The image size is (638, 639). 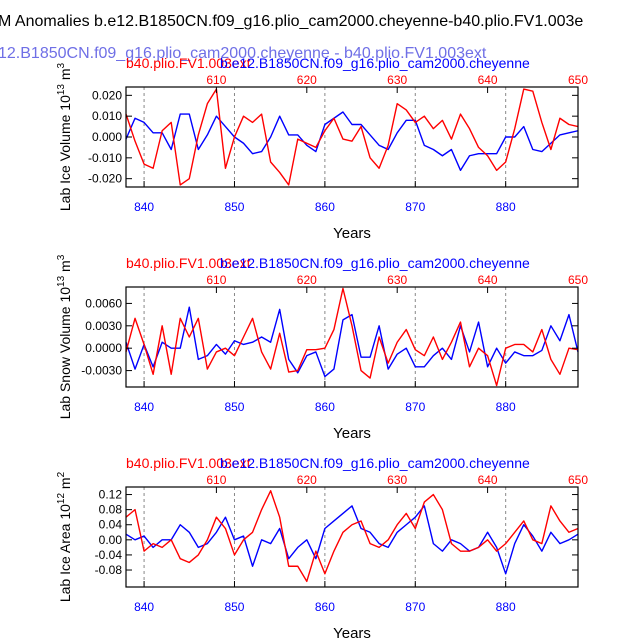 I want to click on y-axis-label: Lab Ice Area 1012 m2, so click(x=64, y=536).